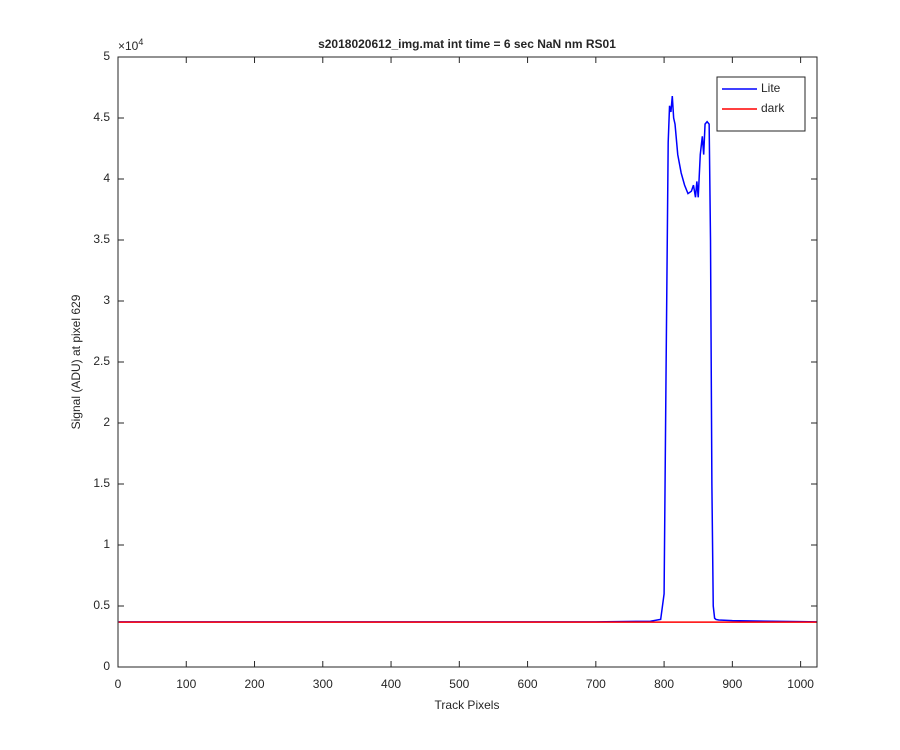 This screenshot has width=900, height=750. I want to click on y-tick-label: 3, so click(106, 300).